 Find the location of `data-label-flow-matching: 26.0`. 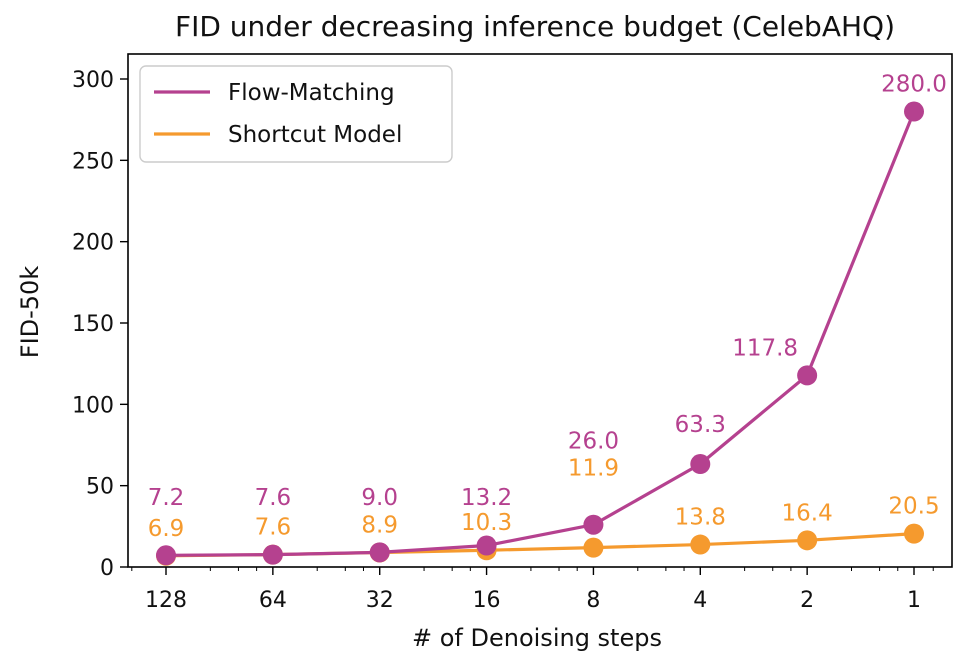

data-label-flow-matching: 26.0 is located at coordinates (593, 442).